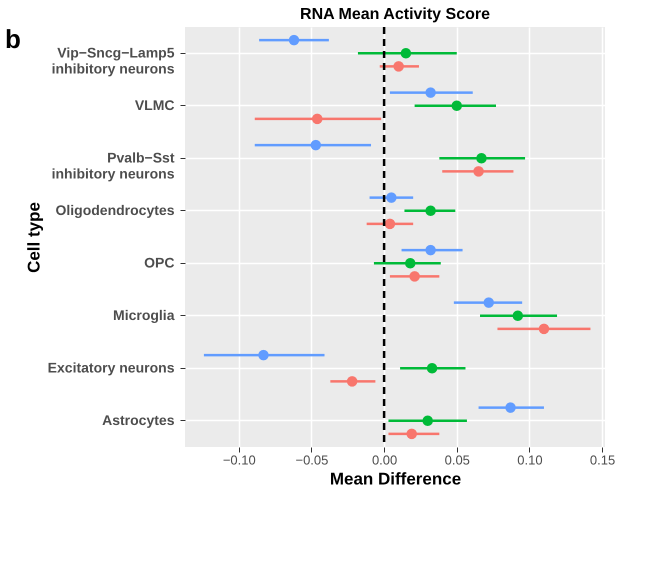  Describe the element at coordinates (159, 262) in the screenshot. I see `y-tick-label: OPC` at that location.